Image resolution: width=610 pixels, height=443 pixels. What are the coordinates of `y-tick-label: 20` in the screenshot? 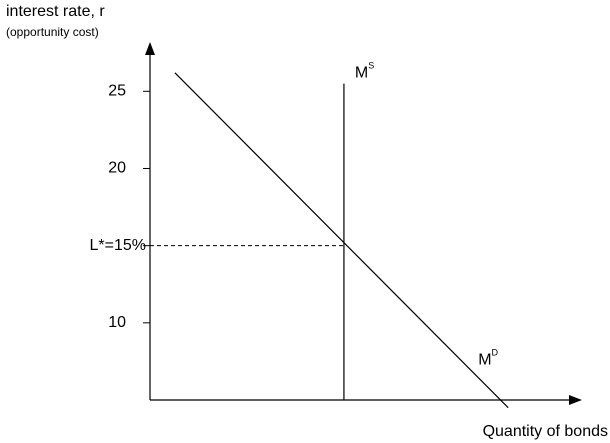 It's located at (117, 168).